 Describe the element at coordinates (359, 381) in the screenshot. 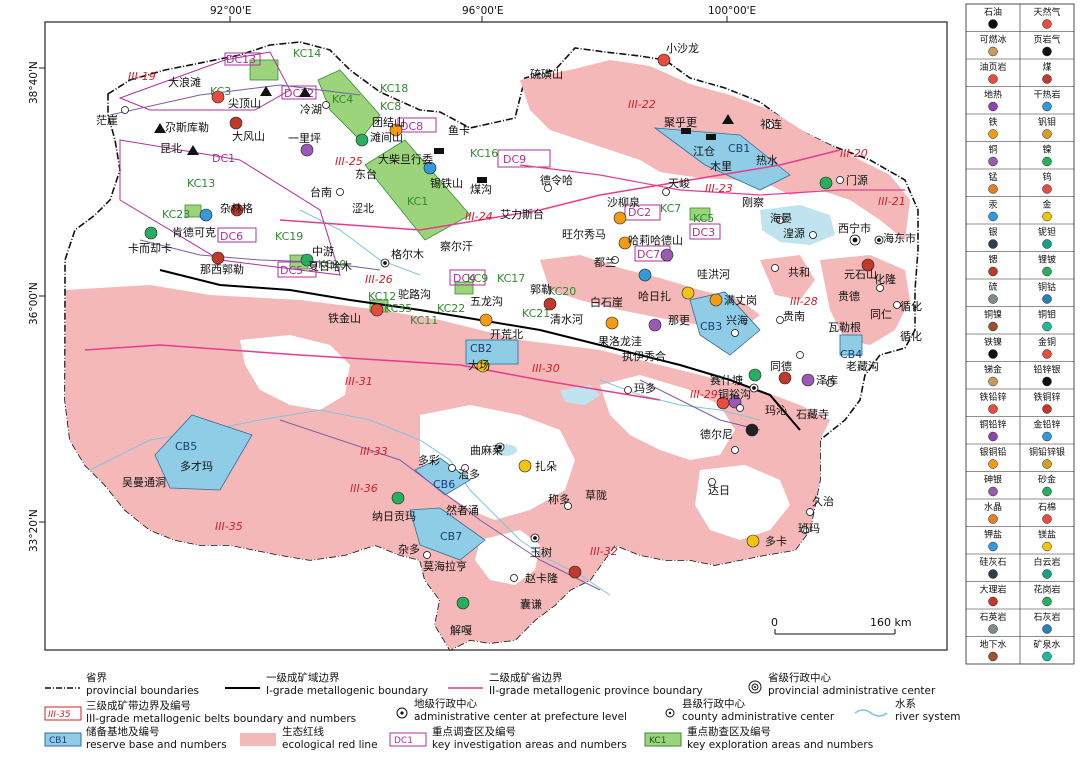

I see `svg-text: III-31` at that location.